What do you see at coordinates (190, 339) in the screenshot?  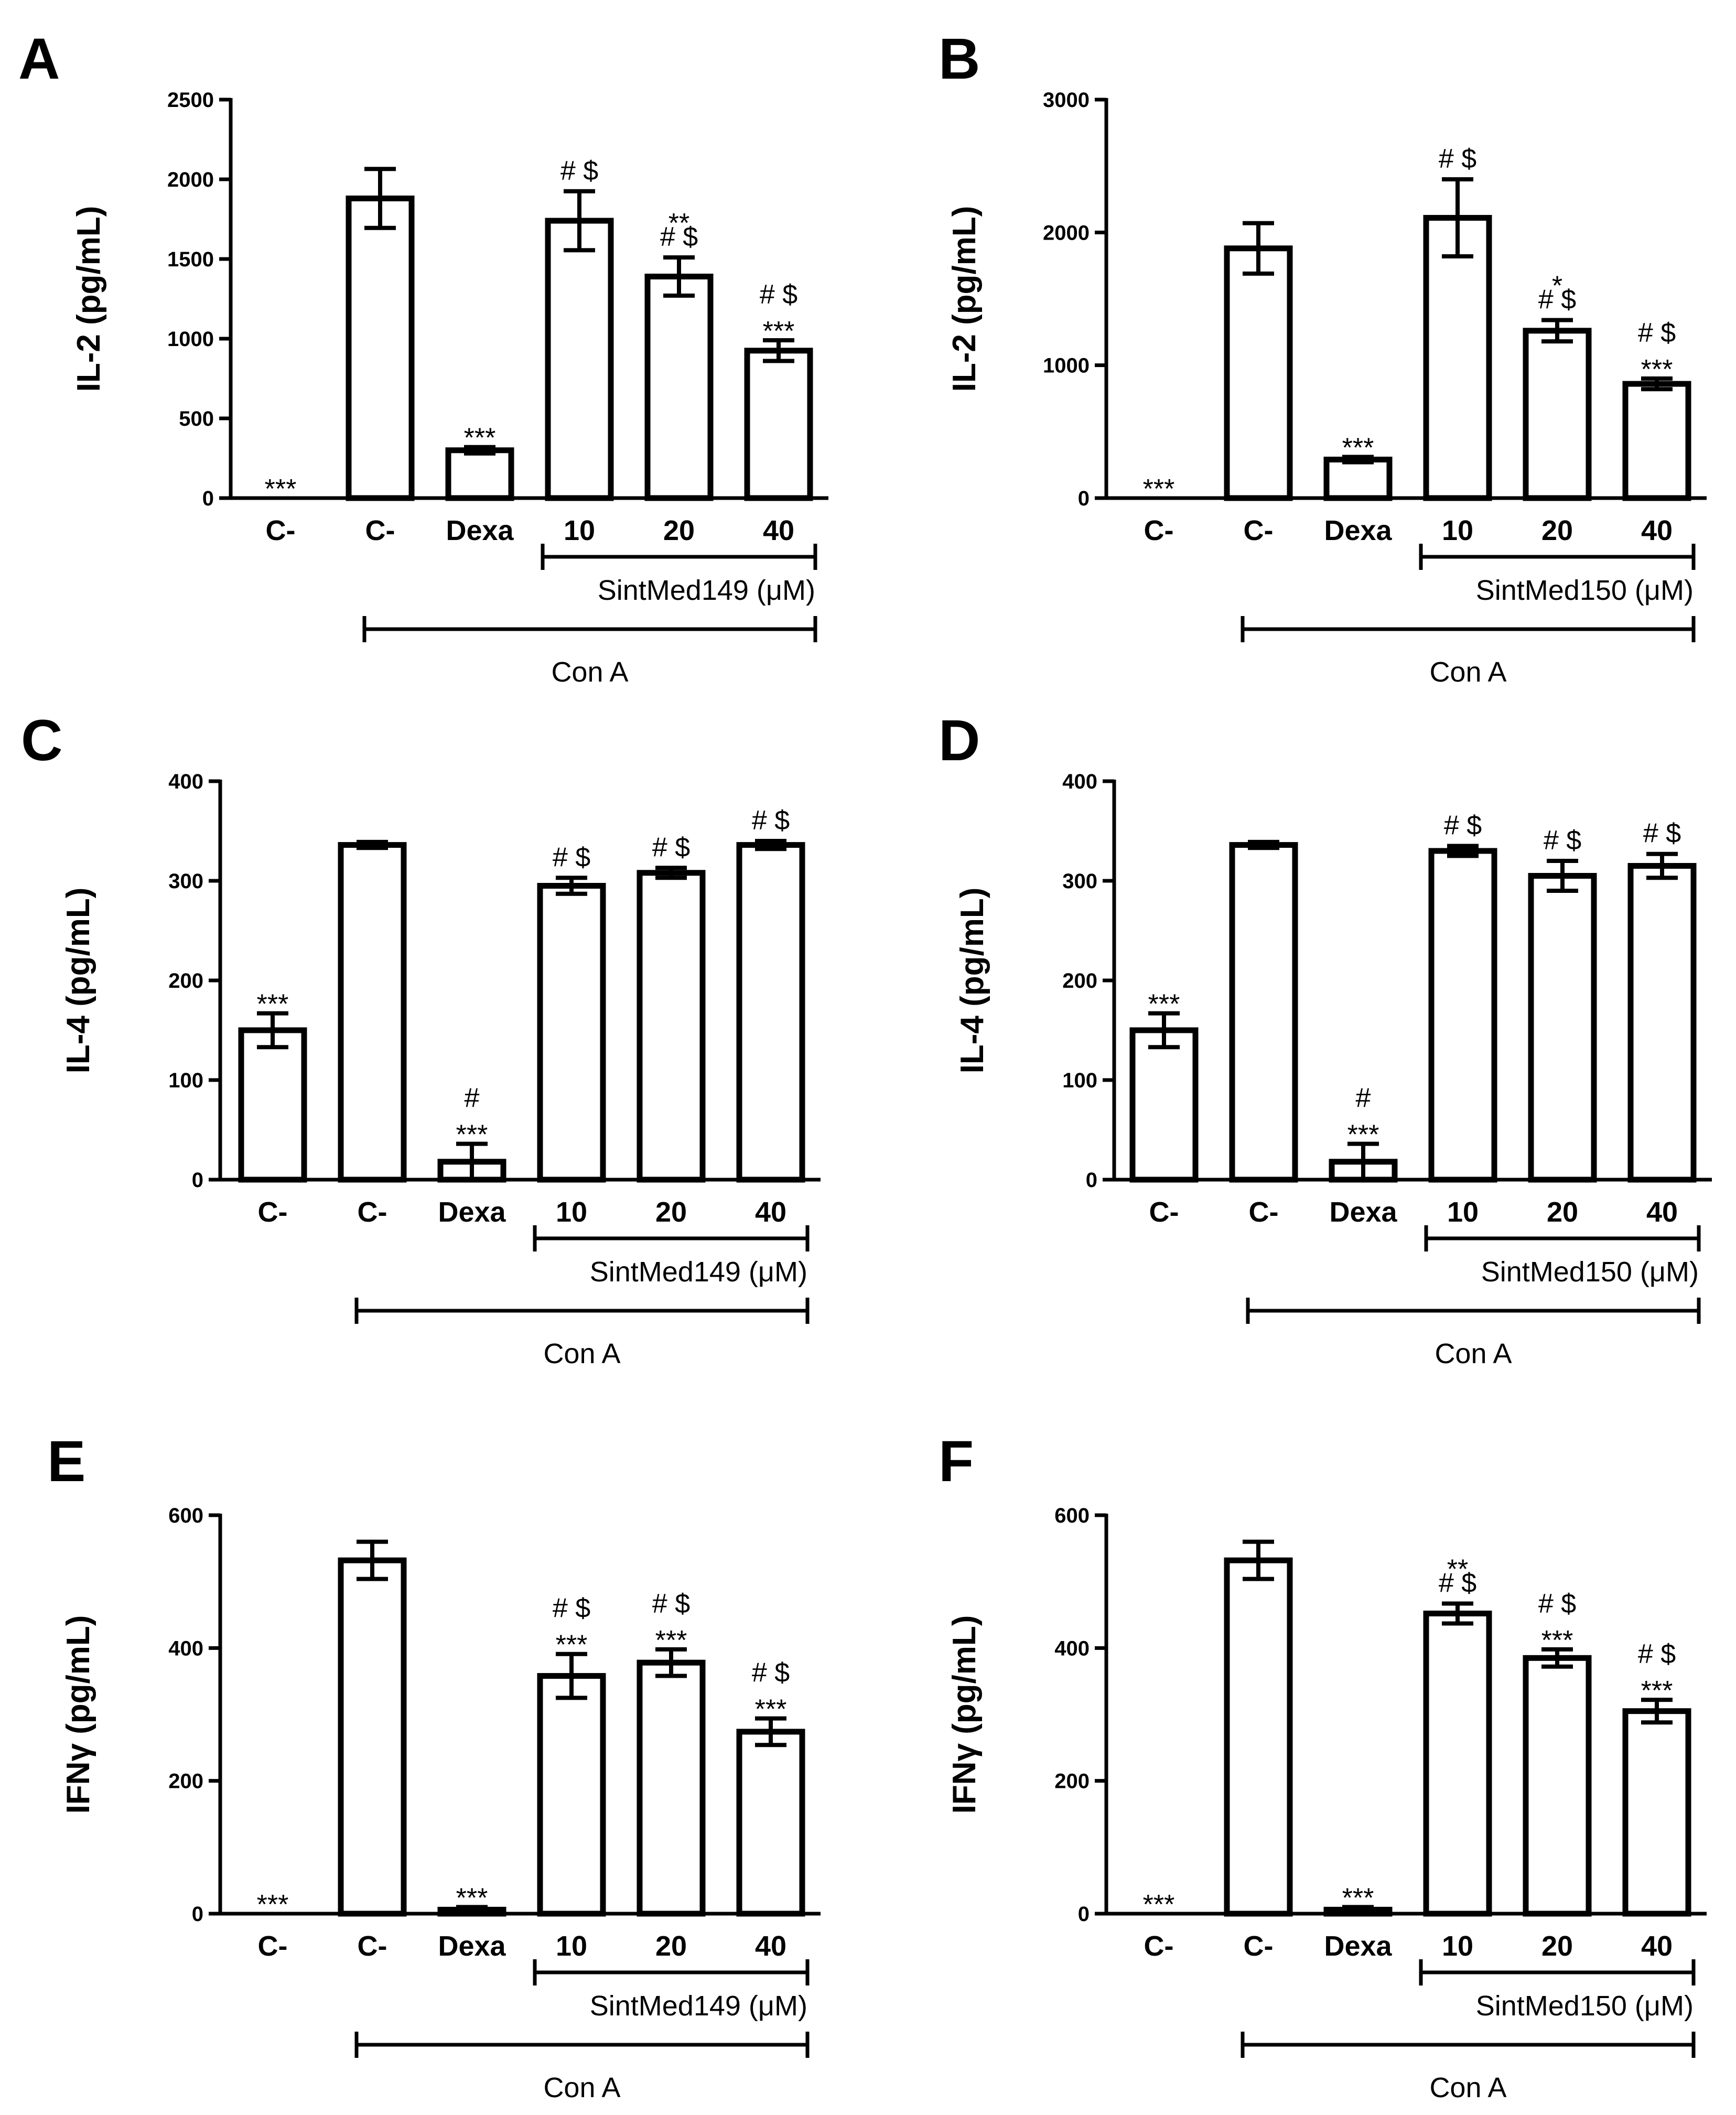 I see `y-tick-label: 1000` at bounding box center [190, 339].